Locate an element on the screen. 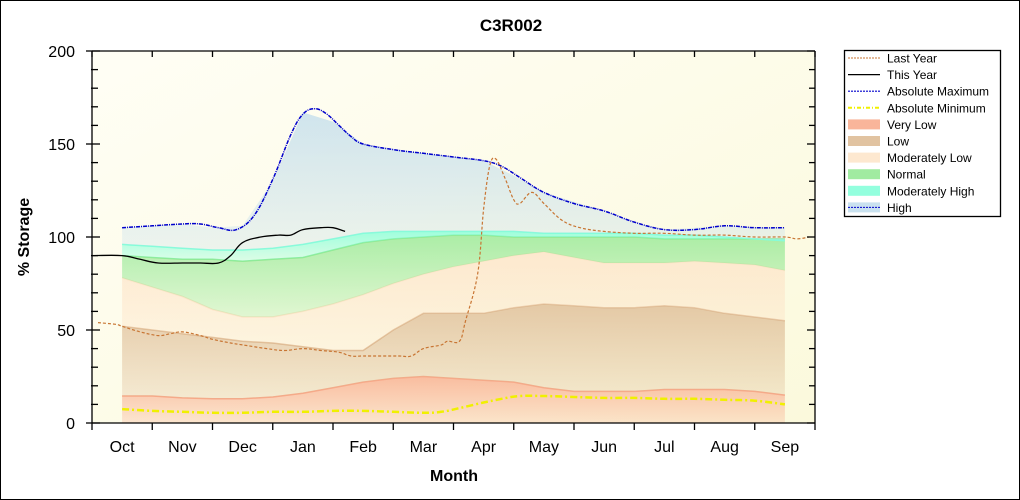 The width and height of the screenshot is (1020, 500). x-tick-label: Sep is located at coordinates (785, 447).